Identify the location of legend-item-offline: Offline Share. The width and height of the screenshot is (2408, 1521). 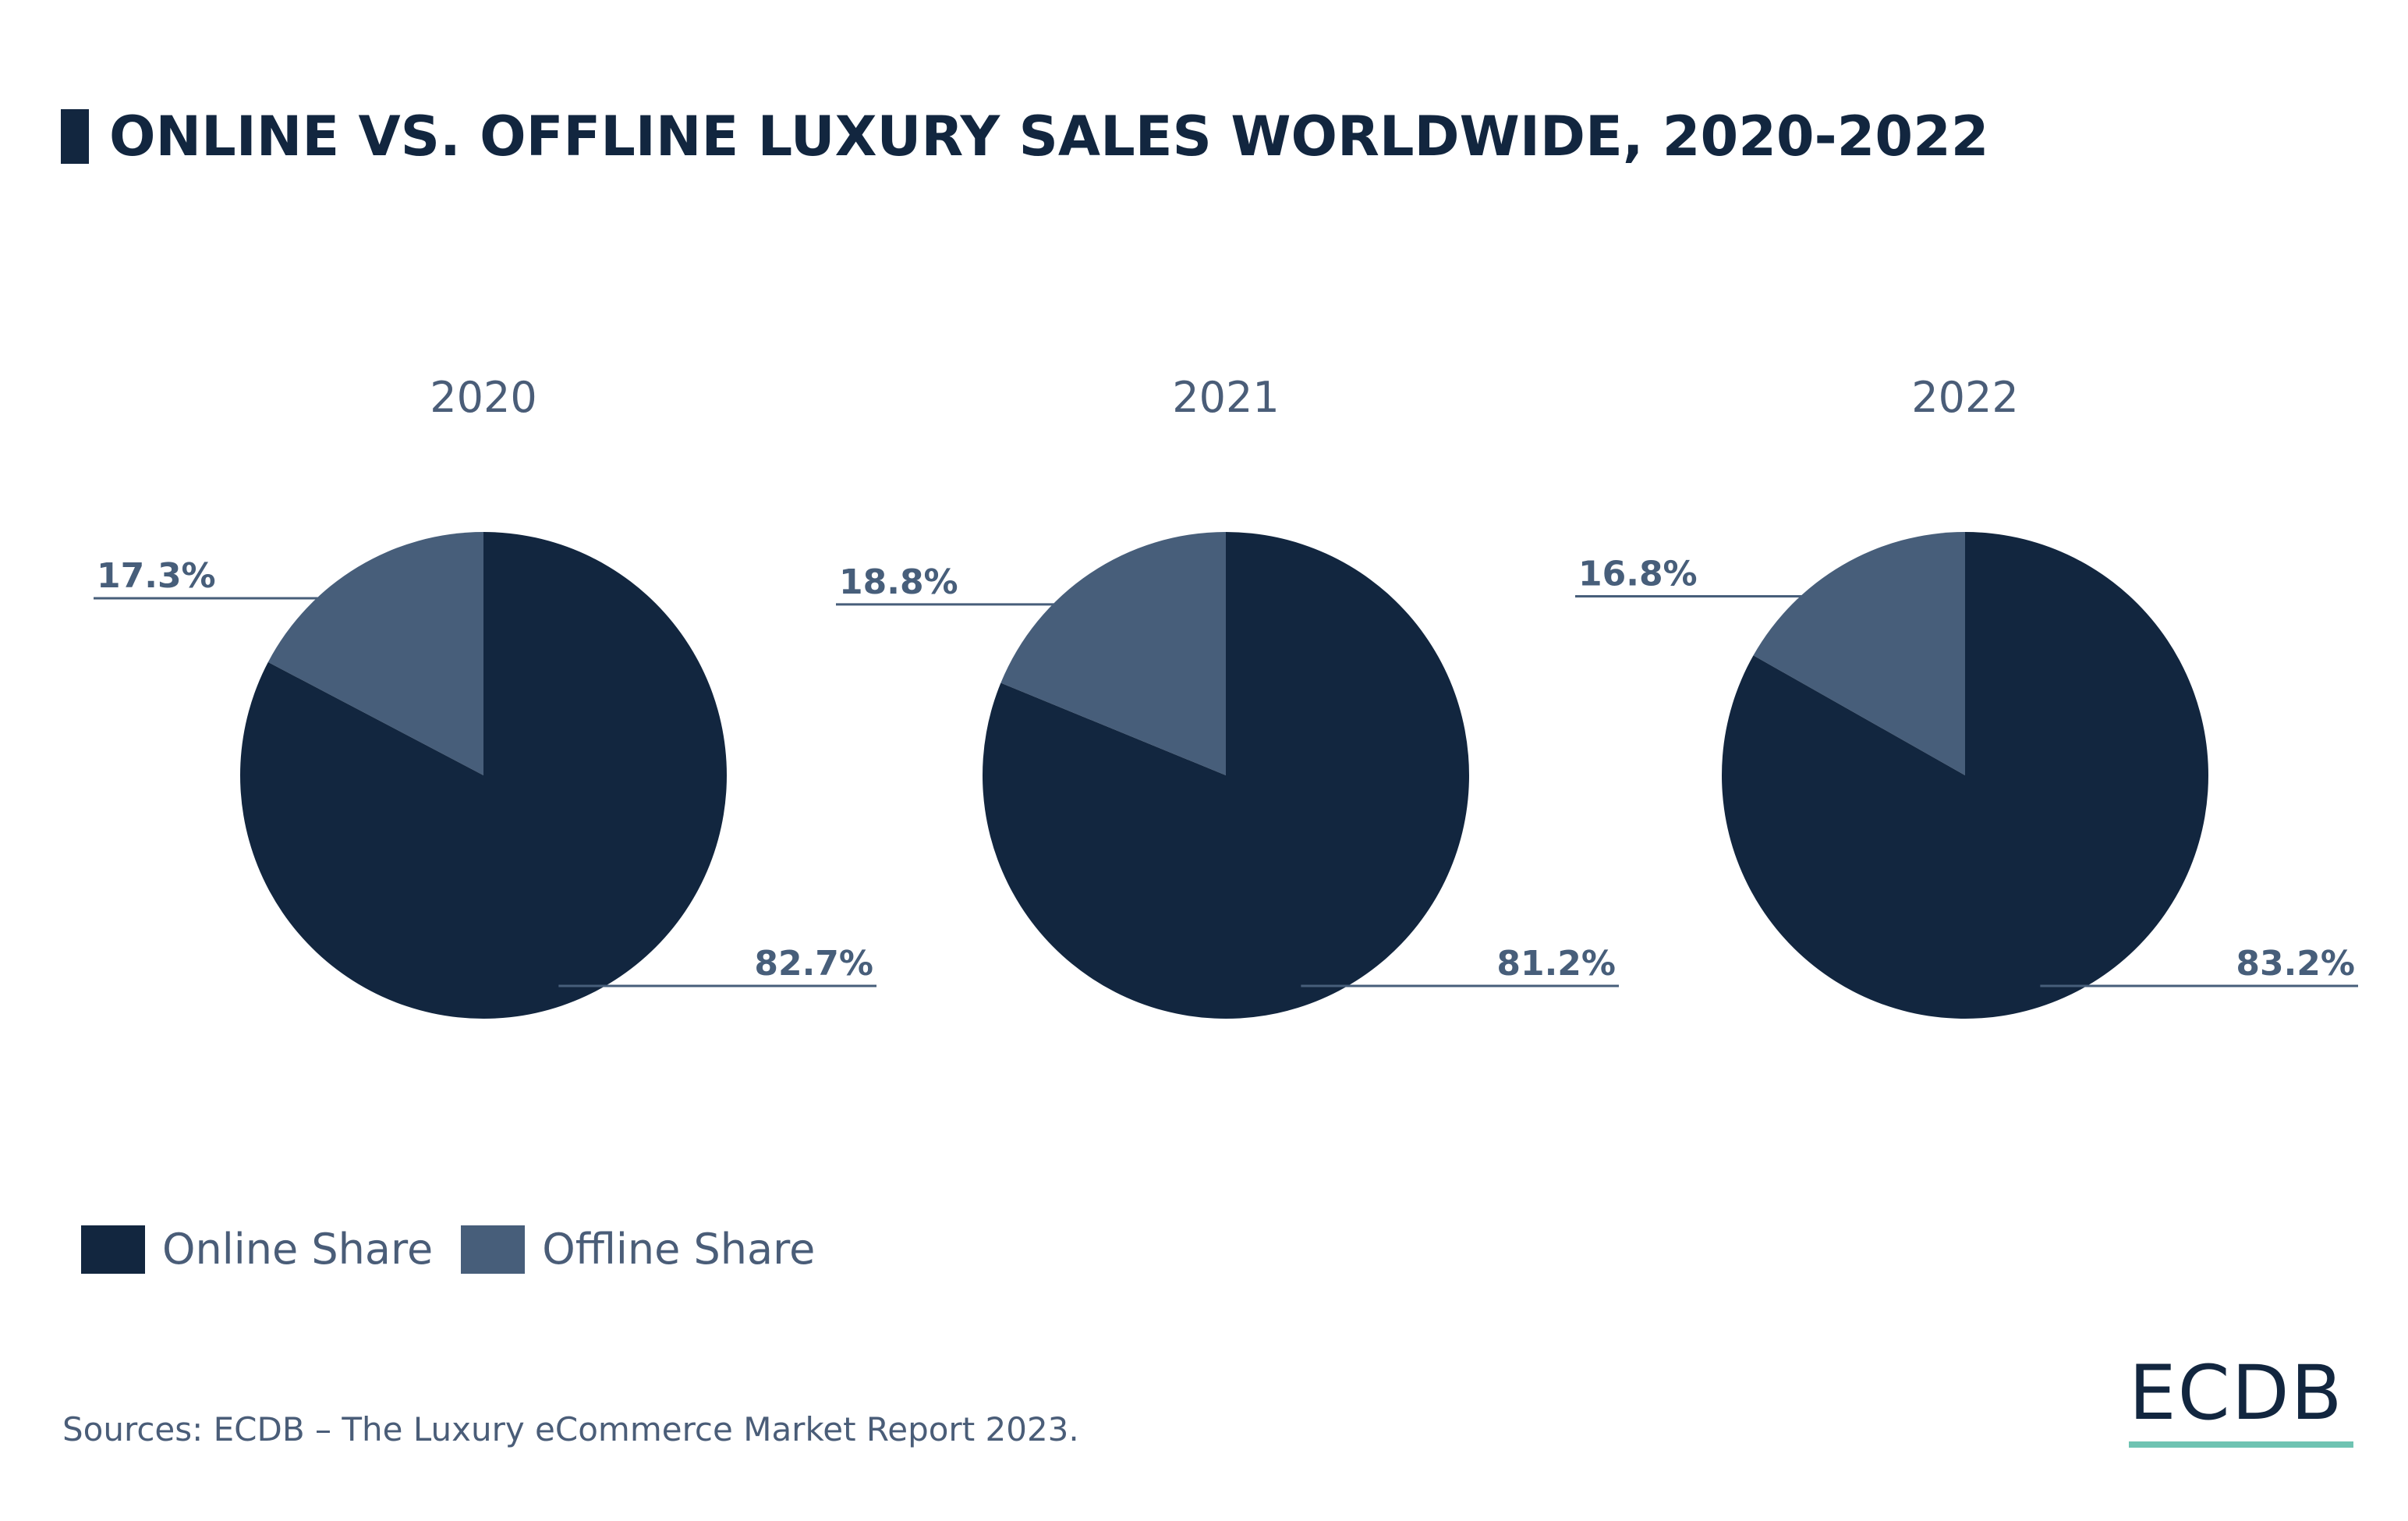
(638, 1250).